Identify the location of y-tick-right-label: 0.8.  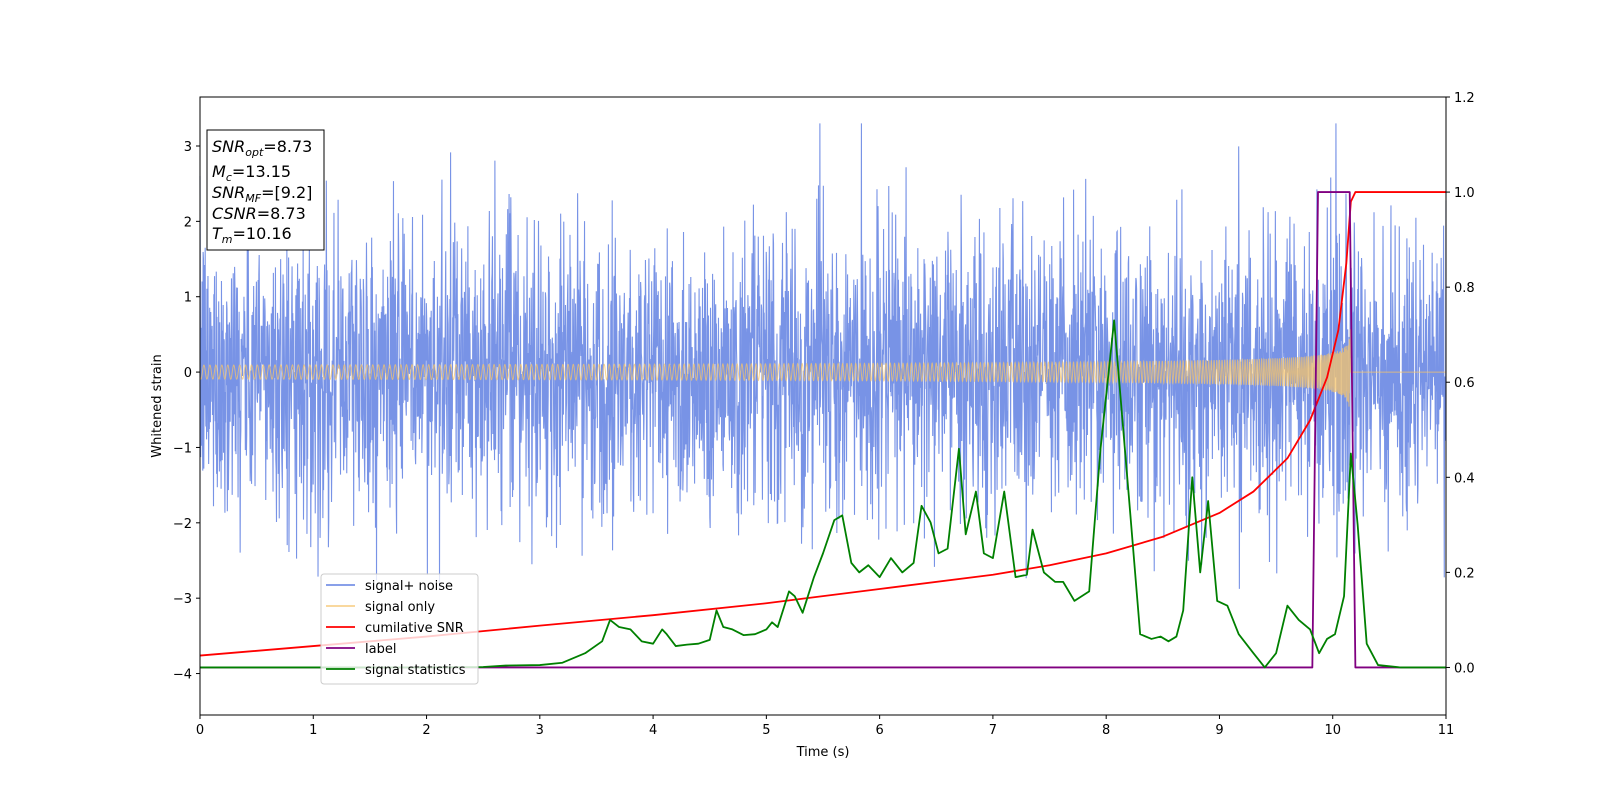
(1464, 288).